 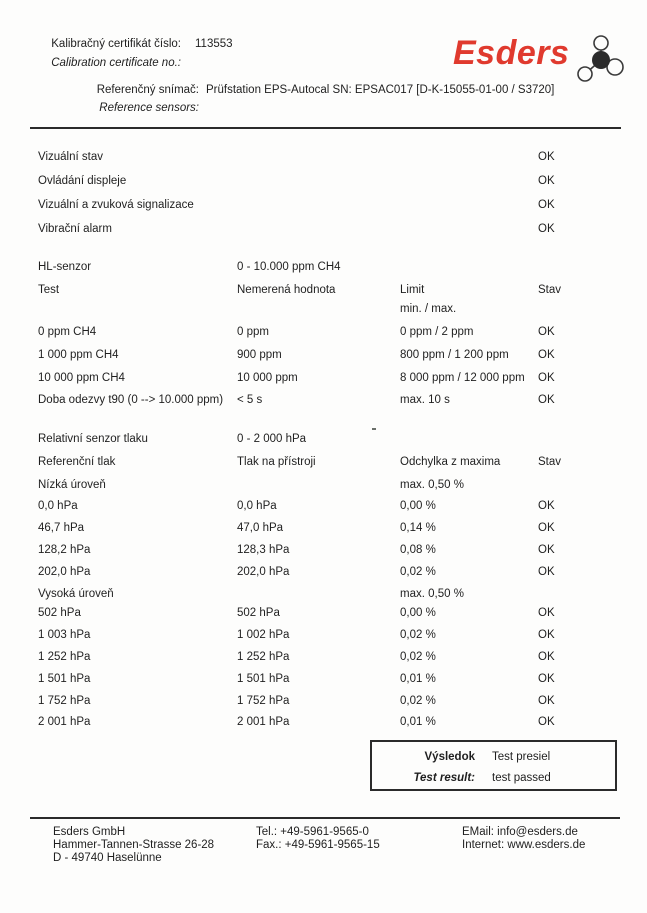 I want to click on pressure-row: 1 003 hPa 1 002 hPa 0,02 % OK, so click(x=323, y=636).